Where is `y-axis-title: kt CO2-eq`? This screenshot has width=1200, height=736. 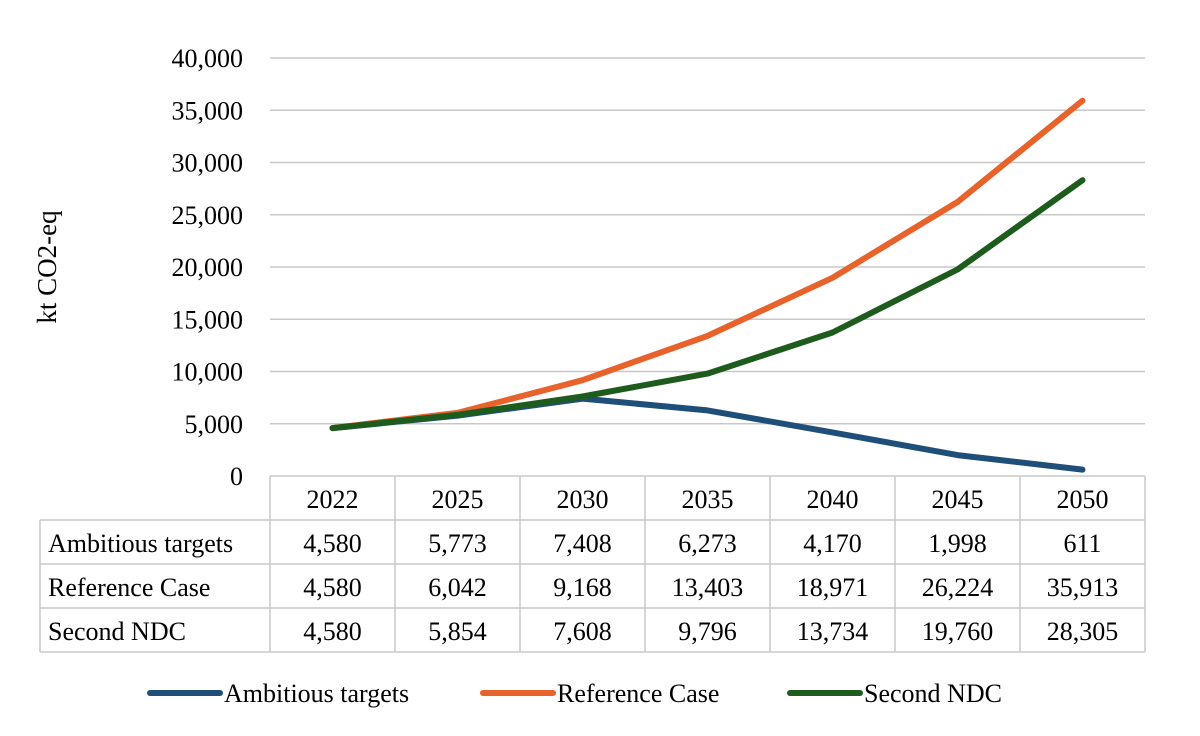
y-axis-title: kt CO2-eq is located at coordinates (47, 267).